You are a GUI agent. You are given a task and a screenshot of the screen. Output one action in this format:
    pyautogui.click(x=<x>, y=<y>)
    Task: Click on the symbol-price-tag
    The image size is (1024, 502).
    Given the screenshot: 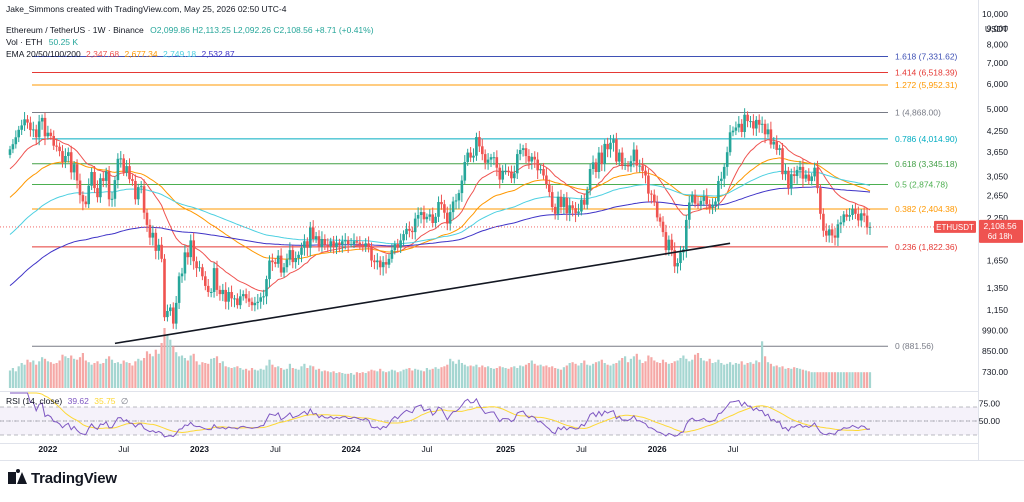 What is the action you would take?
    pyautogui.click(x=955, y=226)
    